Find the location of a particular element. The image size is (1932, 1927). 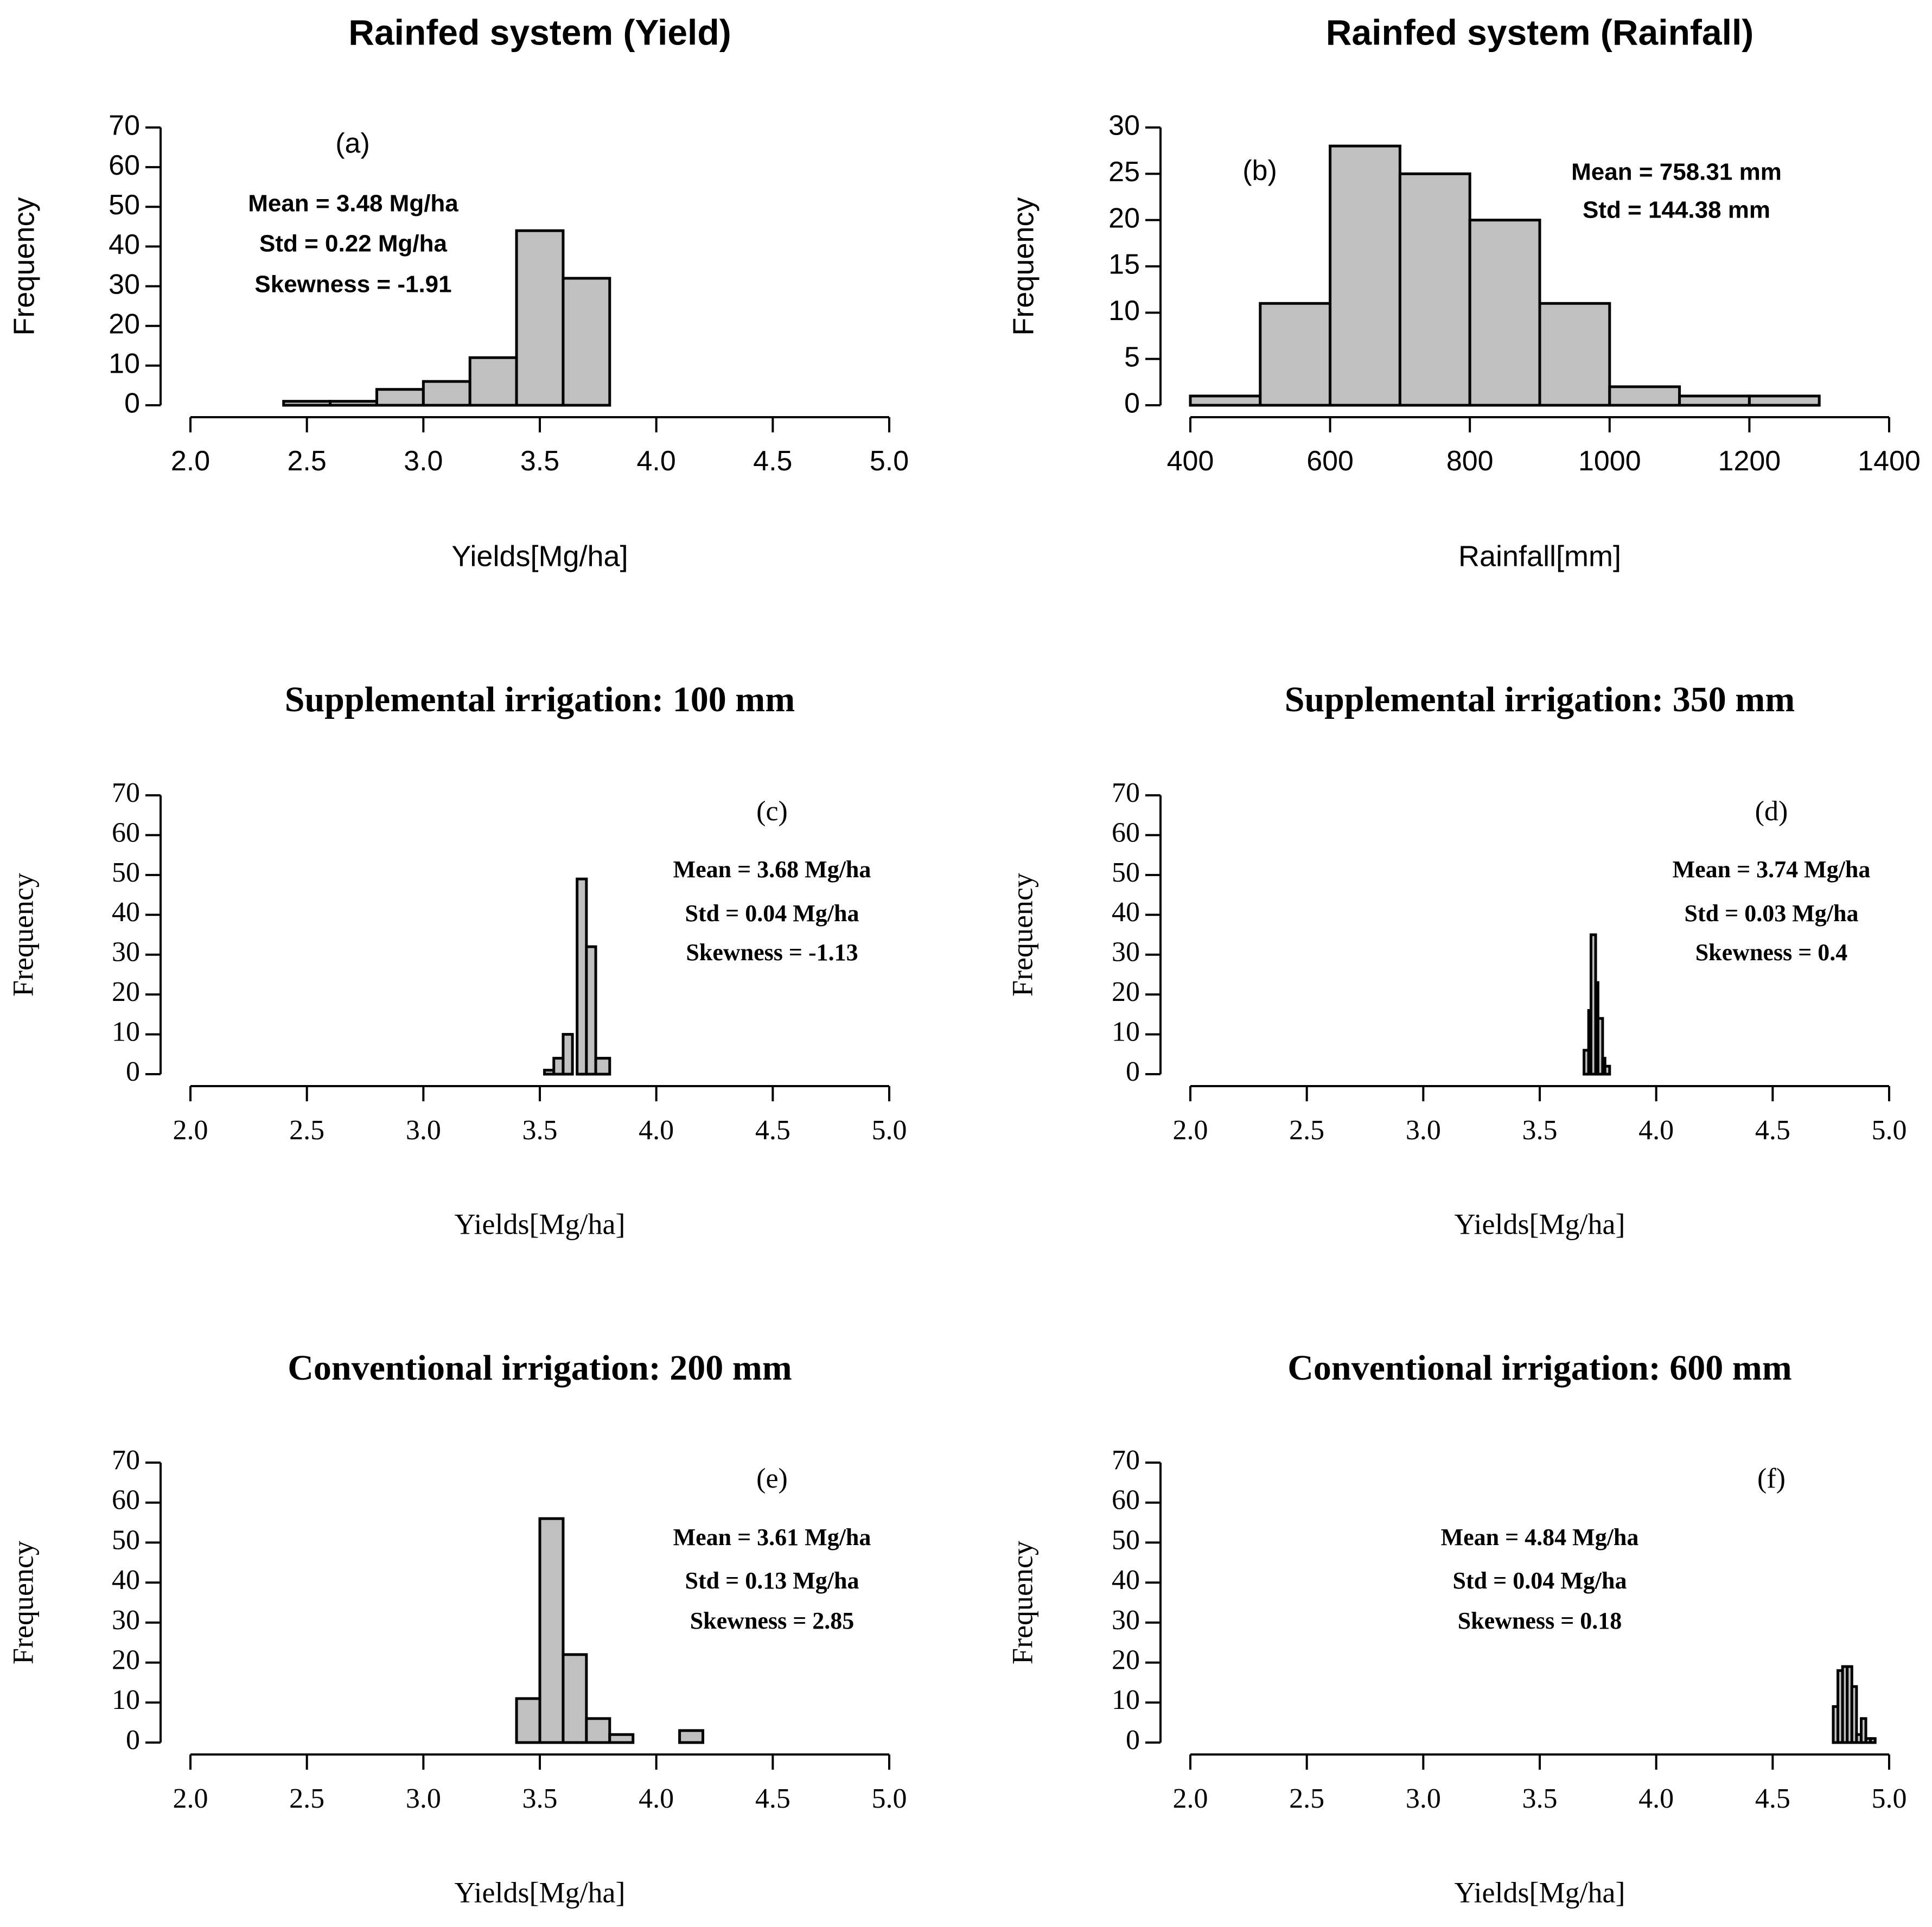

y-tick-label: 15 is located at coordinates (1124, 264).